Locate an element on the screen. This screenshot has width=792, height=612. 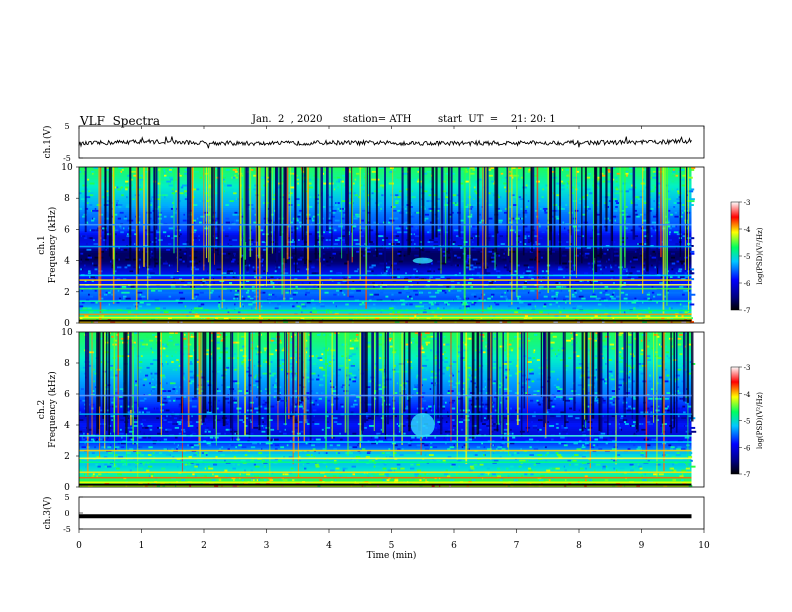
ylabel-frequency-ch1-spectrogram: Frequency (kHz) is located at coordinates (52, 245).